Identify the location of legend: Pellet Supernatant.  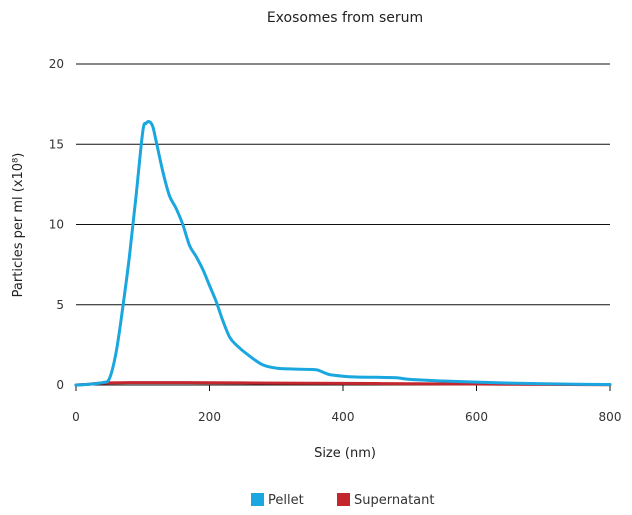
(342, 500).